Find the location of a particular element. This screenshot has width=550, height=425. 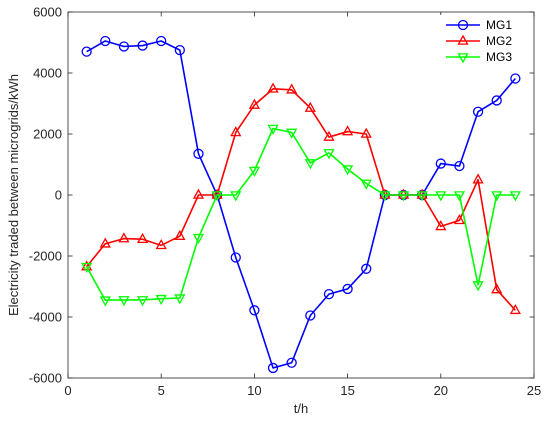

legend: MG1 MG2 MG3 is located at coordinates (485, 42).